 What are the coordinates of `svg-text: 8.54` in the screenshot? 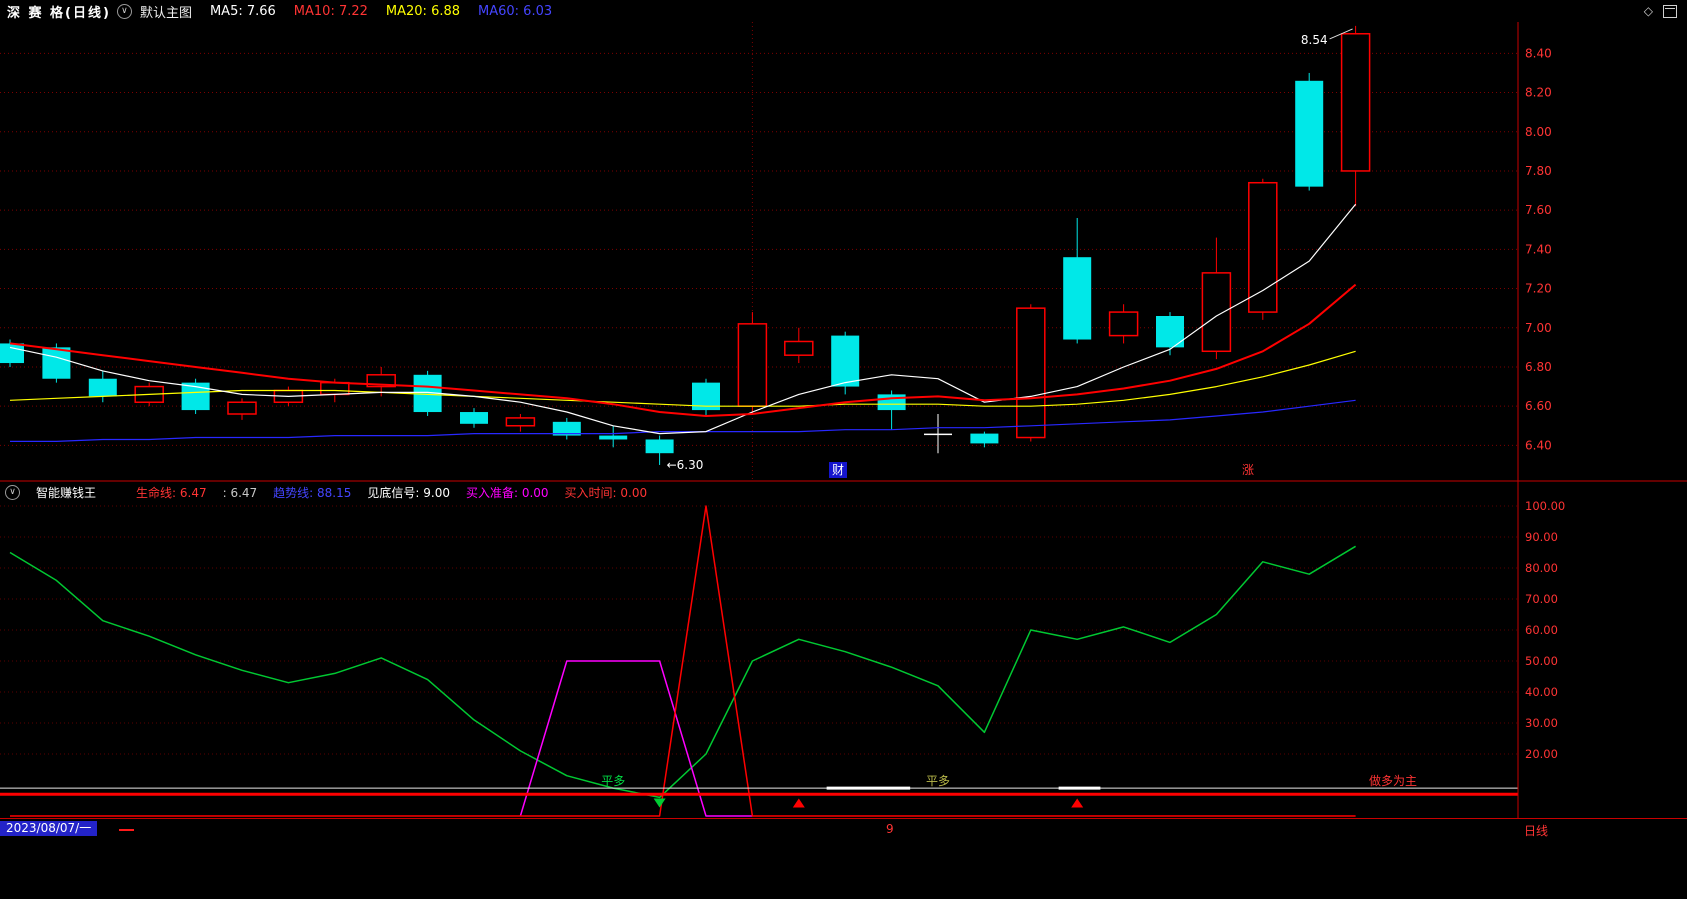 It's located at (1314, 40).